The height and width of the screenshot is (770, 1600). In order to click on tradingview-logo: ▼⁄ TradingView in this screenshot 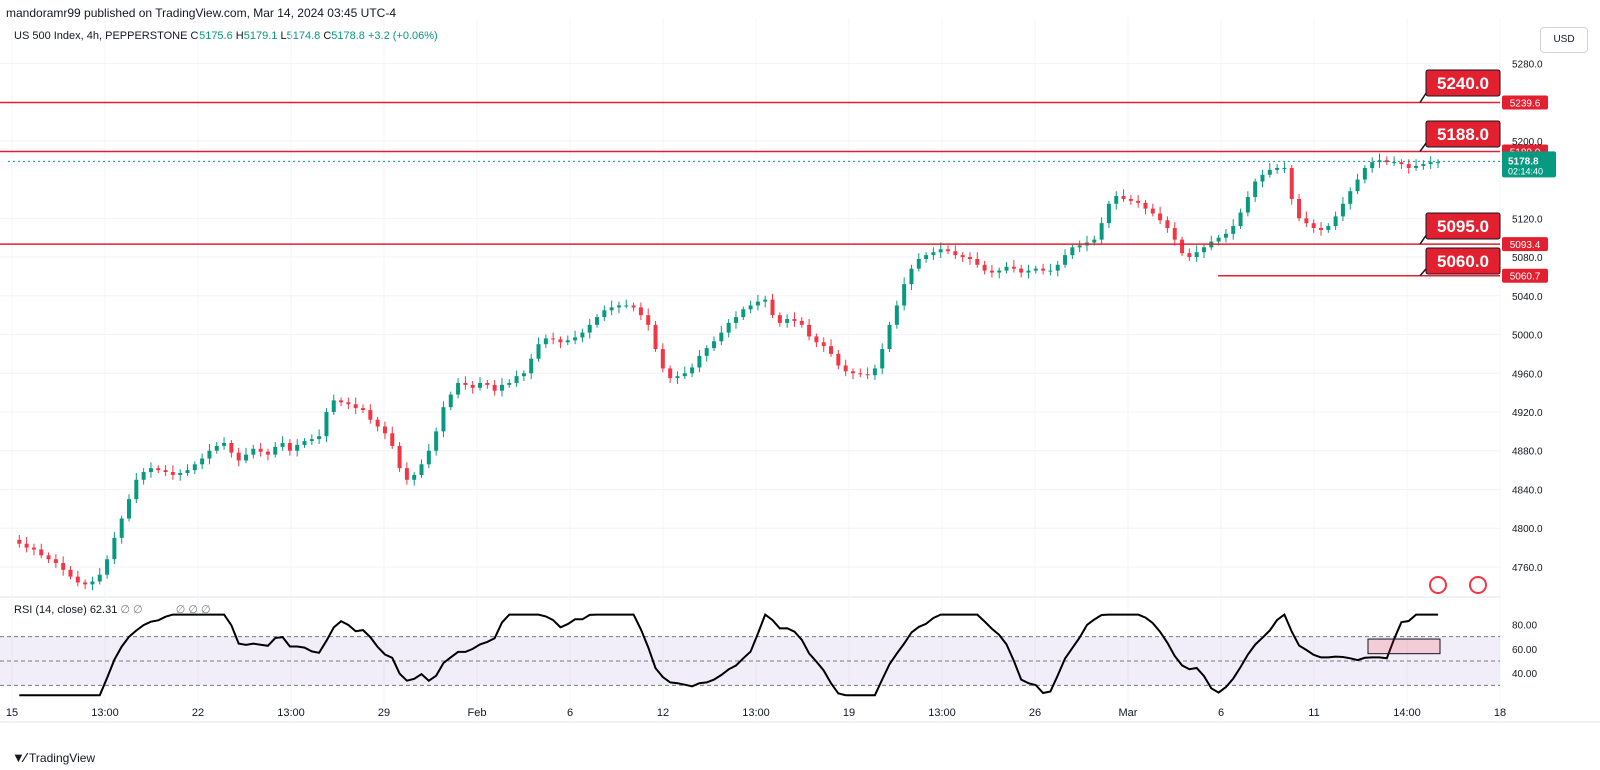, I will do `click(53, 757)`.